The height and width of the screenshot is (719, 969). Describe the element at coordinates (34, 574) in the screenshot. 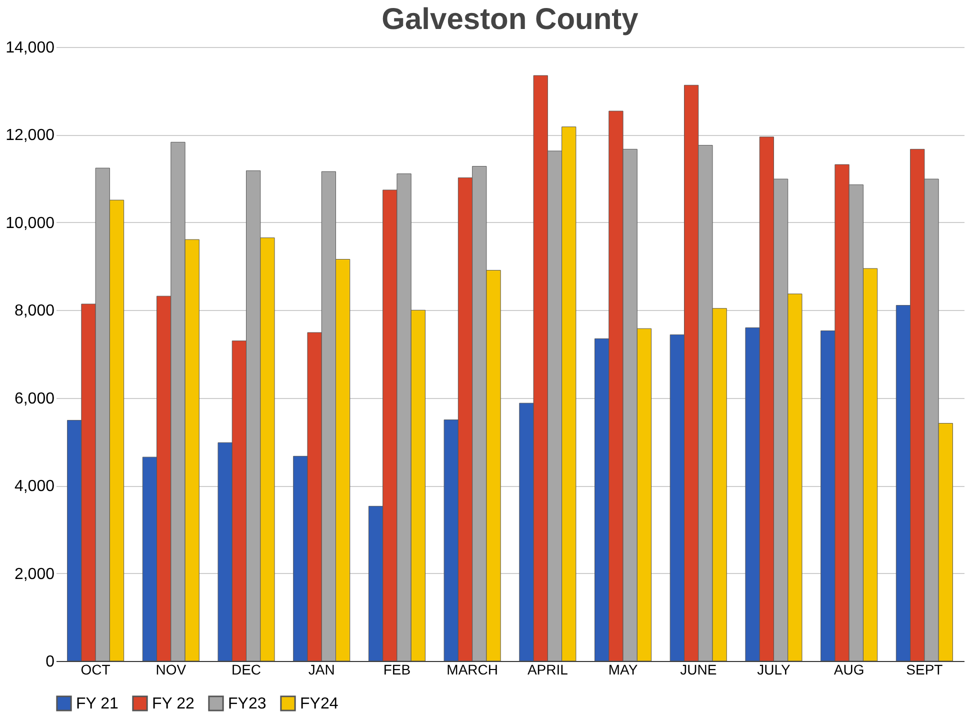

I see `y-tick-label: 2,000` at that location.